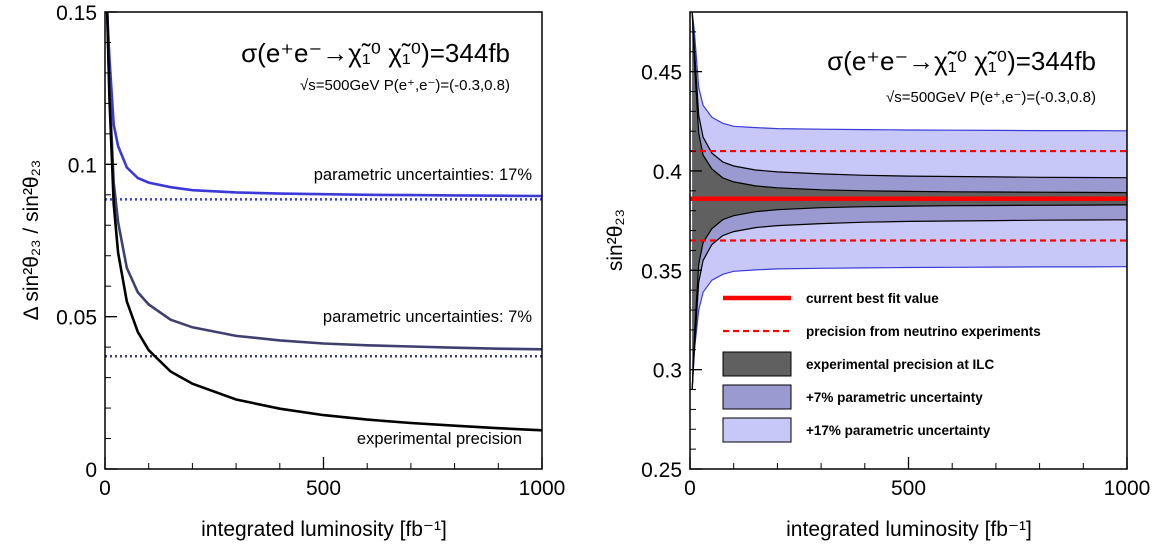 This screenshot has height=547, width=1165. Describe the element at coordinates (324, 529) in the screenshot. I see `left-x-axis-title: integrated luminosity [fb⁻¹]` at that location.